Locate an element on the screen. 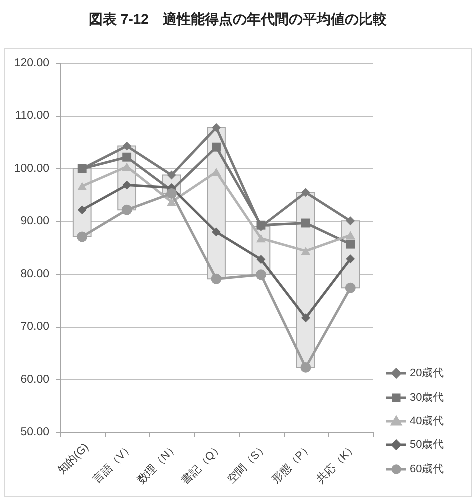 The height and width of the screenshot is (500, 476). x-tick-label: 知的(G) is located at coordinates (74, 459).